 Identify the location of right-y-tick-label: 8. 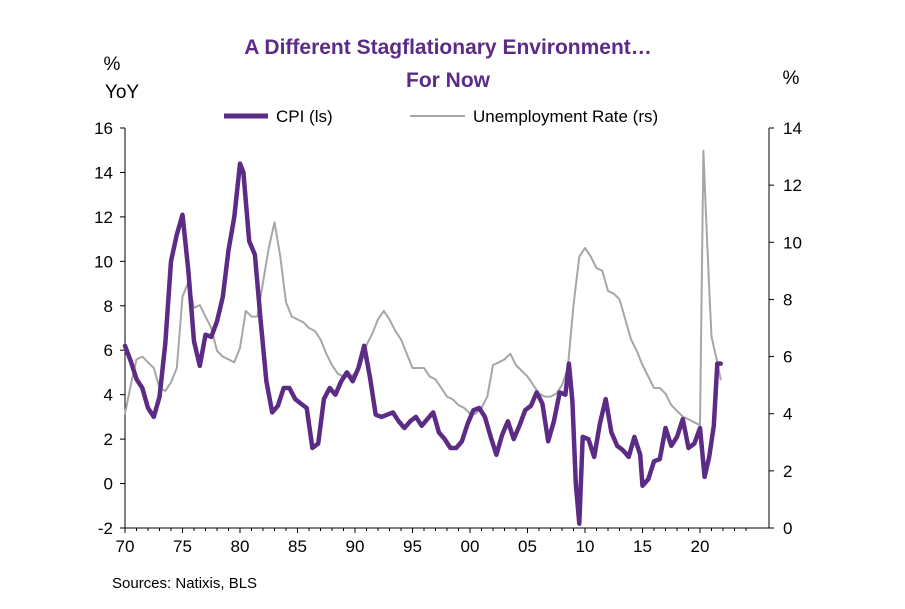
(787, 299).